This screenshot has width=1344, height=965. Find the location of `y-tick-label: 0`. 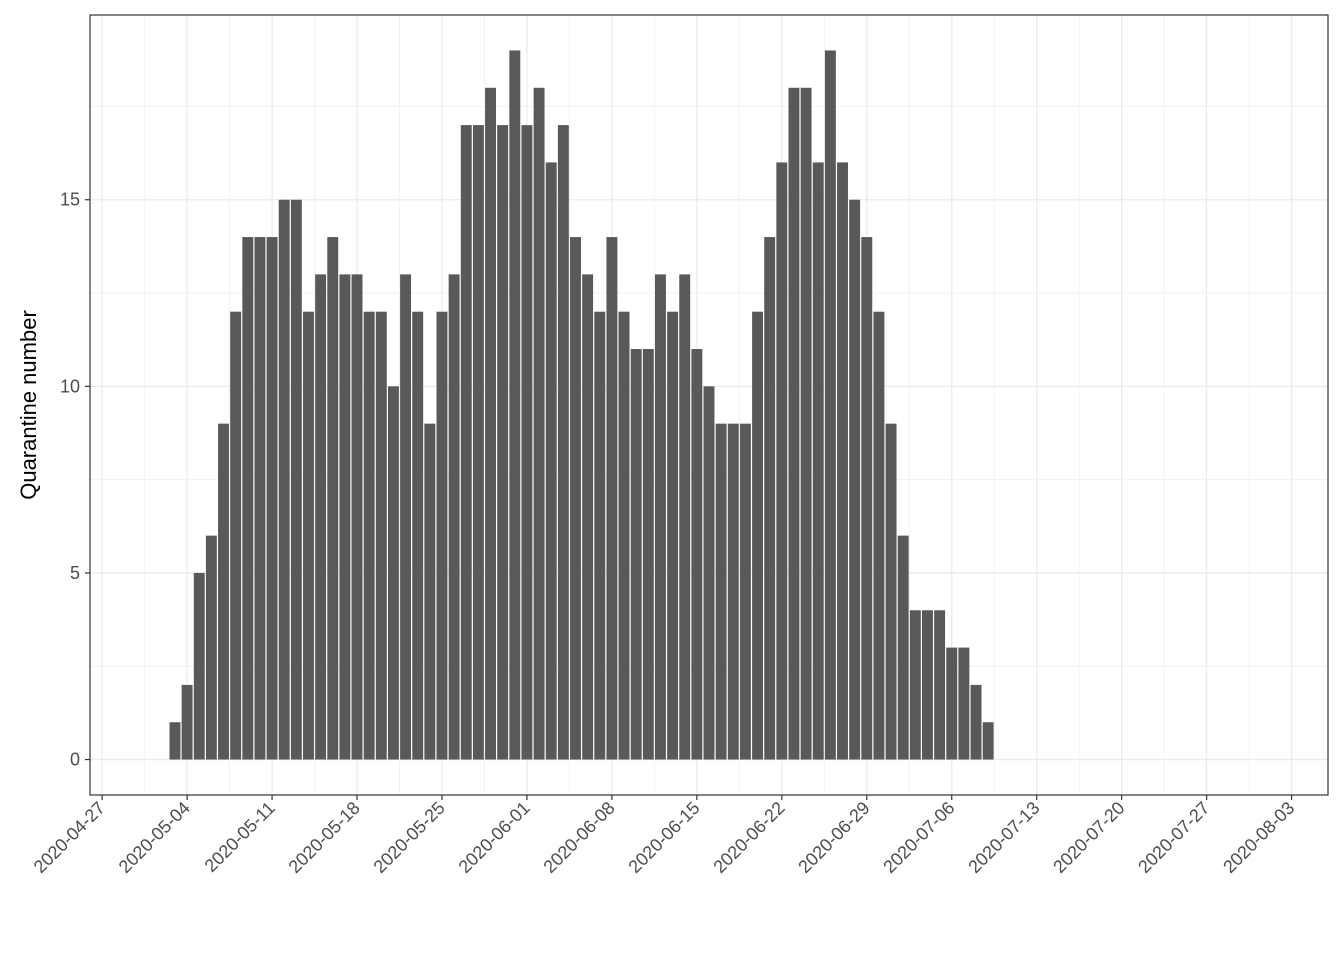

y-tick-label: 0 is located at coordinates (75, 760).